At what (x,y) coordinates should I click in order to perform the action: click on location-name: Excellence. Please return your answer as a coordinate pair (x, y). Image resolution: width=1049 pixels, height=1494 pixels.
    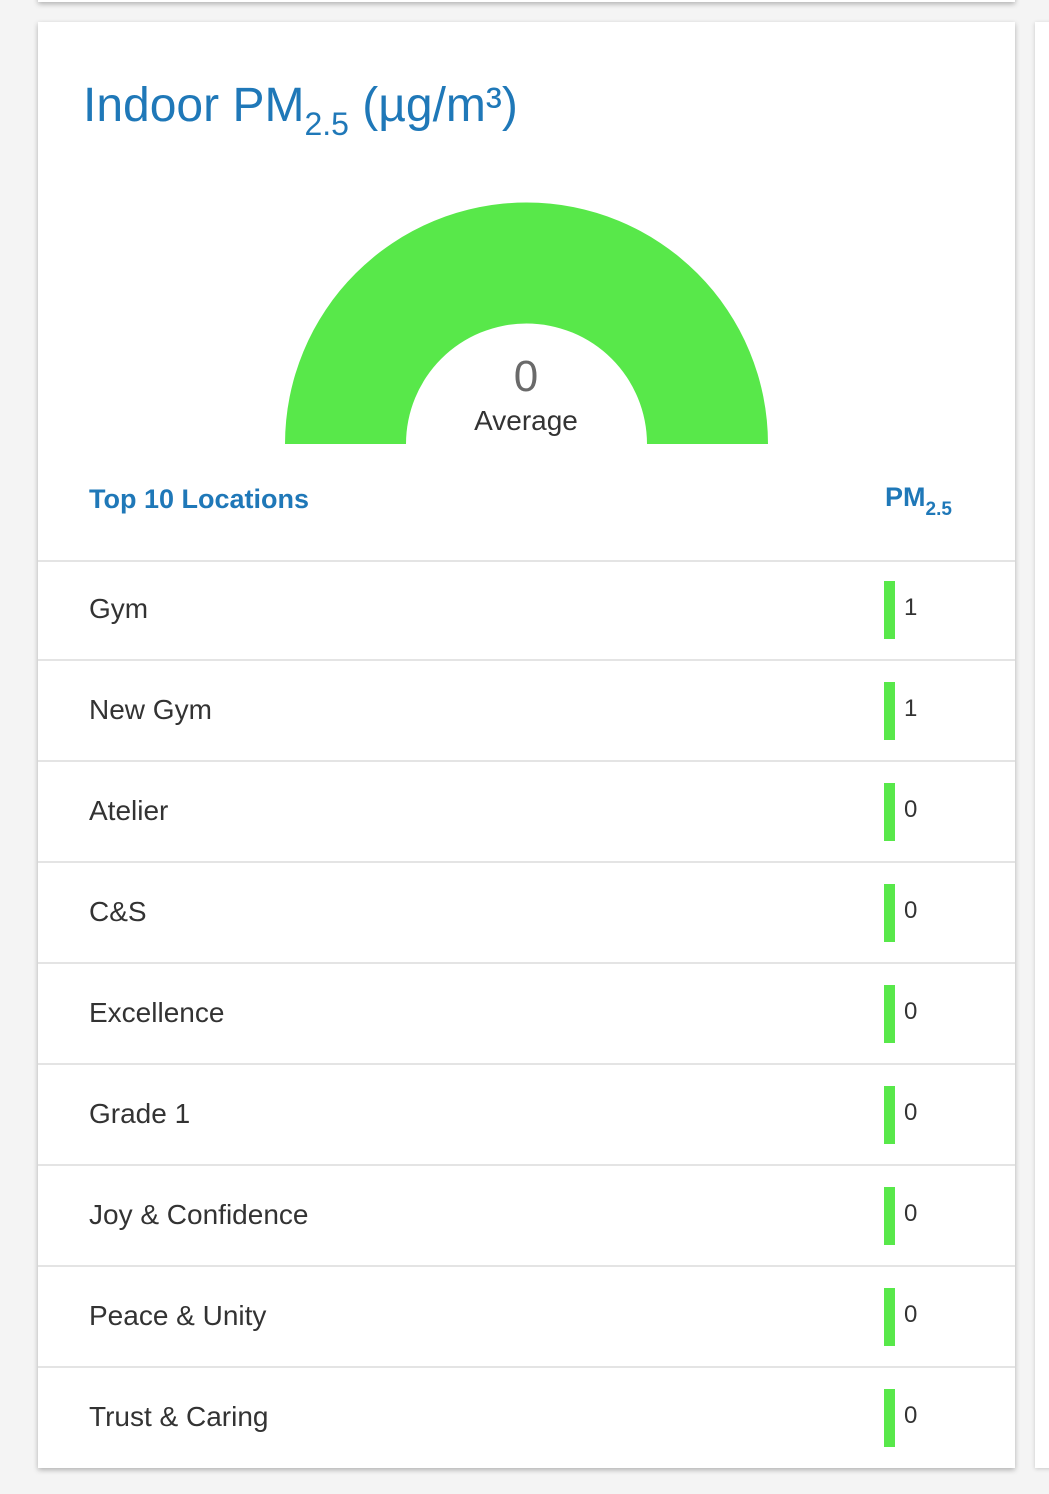
    Looking at the image, I should click on (157, 1012).